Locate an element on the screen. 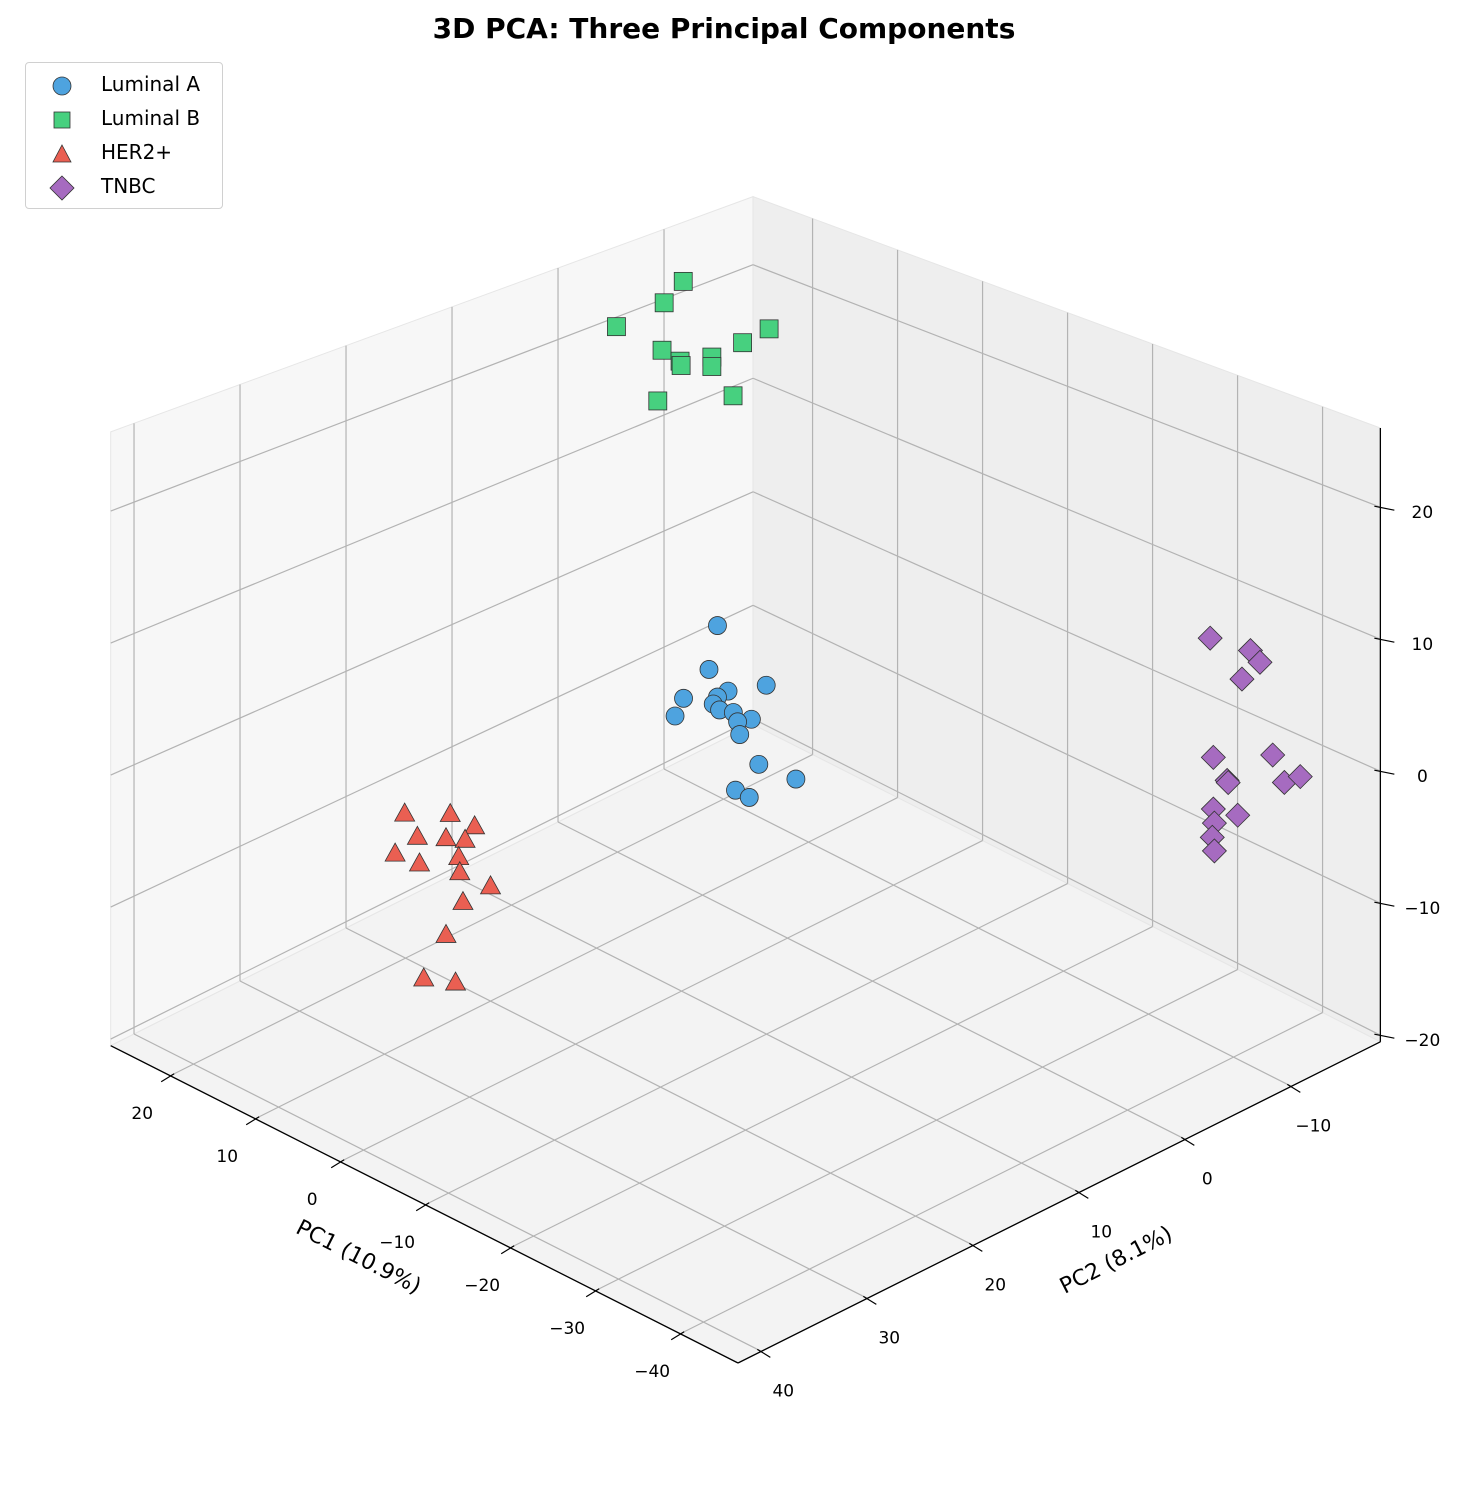 The width and height of the screenshot is (1468, 1486). y-tick-label: 30 is located at coordinates (889, 1338).